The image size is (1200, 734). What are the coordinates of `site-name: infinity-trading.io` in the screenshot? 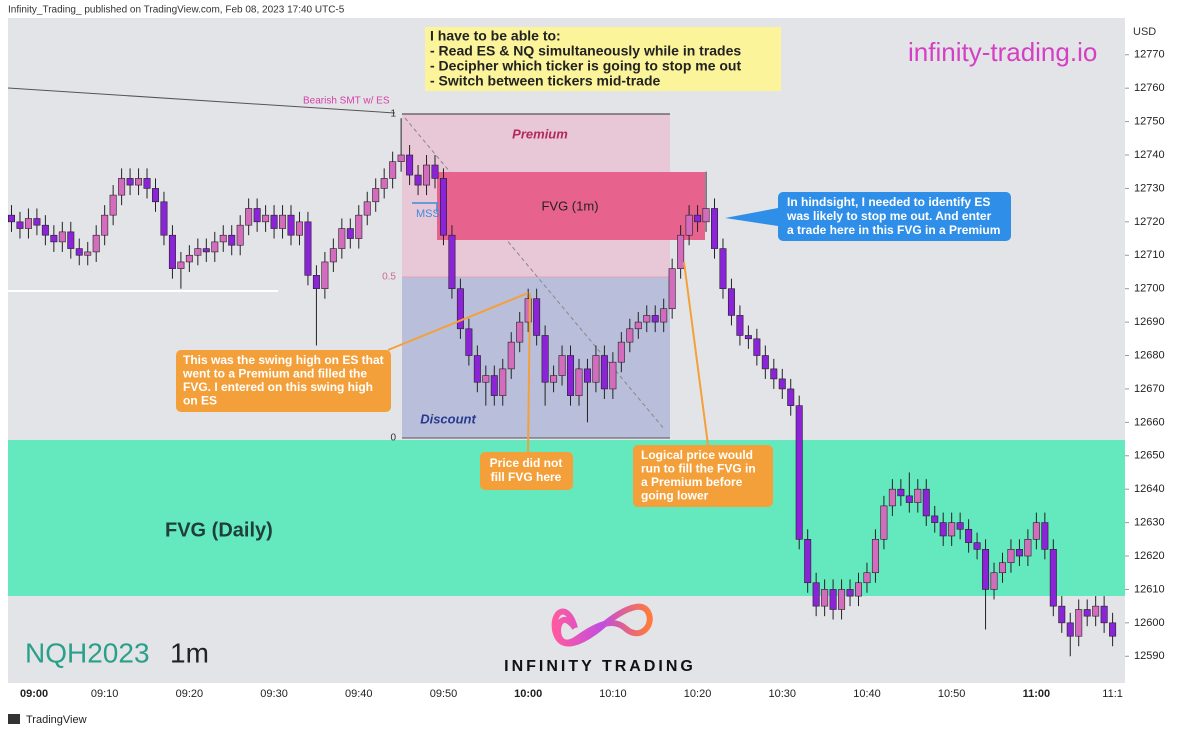 It's located at (1002, 52).